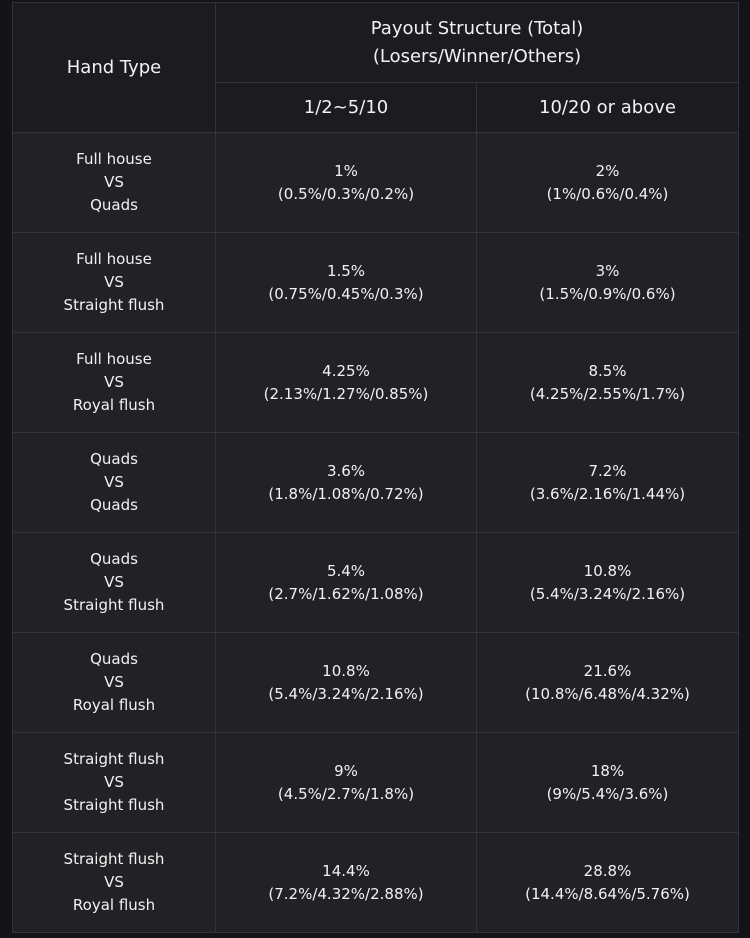  I want to click on hand-type-cell: Quads VS Royal flush, so click(114, 682).